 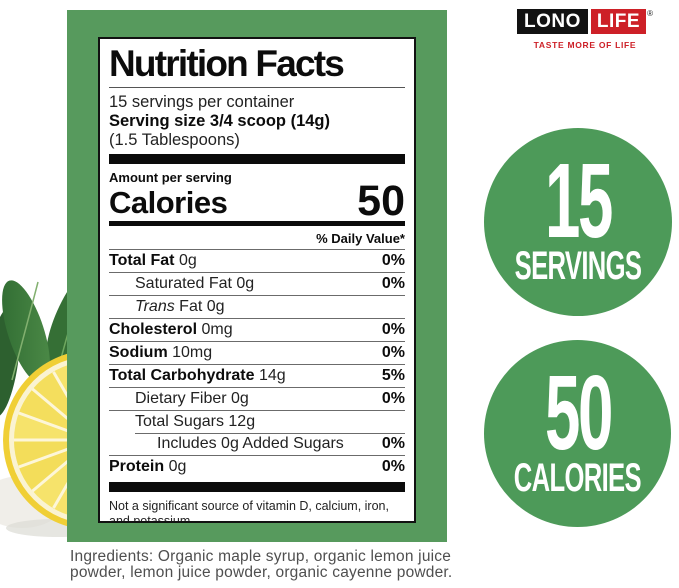 What do you see at coordinates (257, 375) in the screenshot?
I see `nutrient-row-total-carbohydrate: Total Carbohydrate 14g 5%` at bounding box center [257, 375].